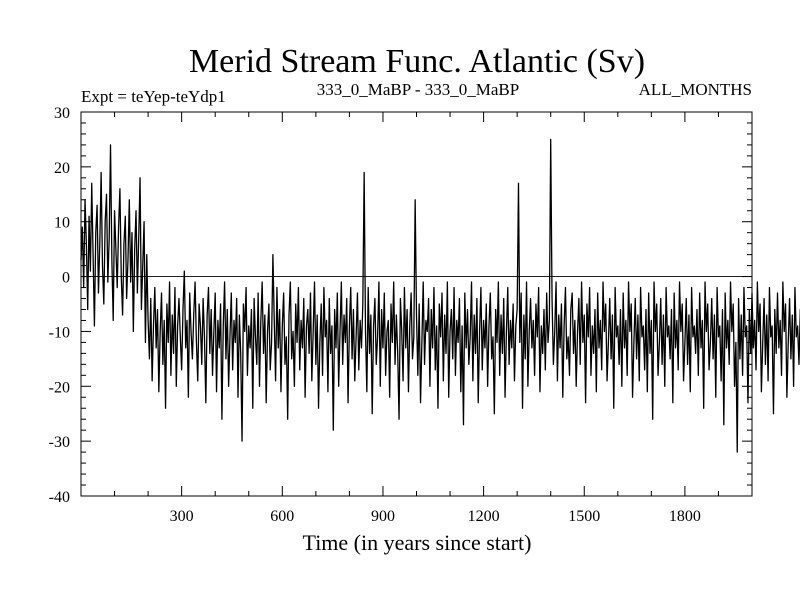 This screenshot has height=600, width=800. What do you see at coordinates (62, 223) in the screenshot?
I see `y-tick-label: 10` at bounding box center [62, 223].